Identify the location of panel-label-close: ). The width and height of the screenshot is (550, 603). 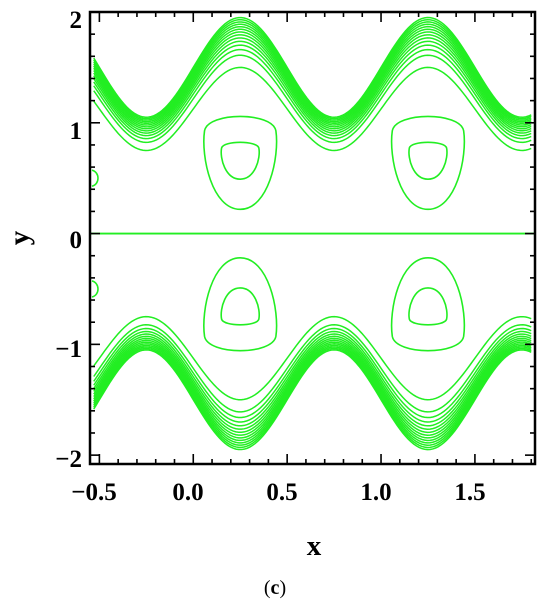
(282, 588).